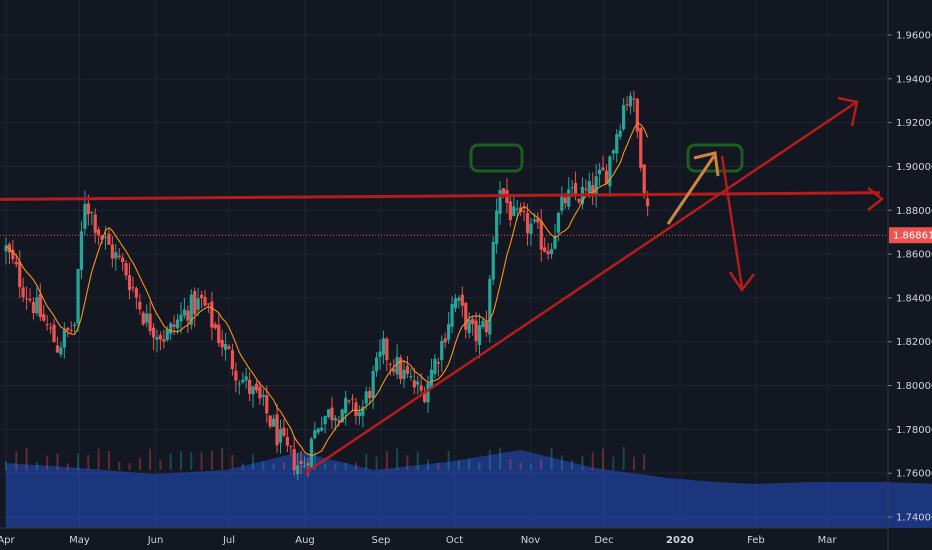 Image resolution: width=932 pixels, height=550 pixels. What do you see at coordinates (732, 222) in the screenshot?
I see `drop-arrow` at bounding box center [732, 222].